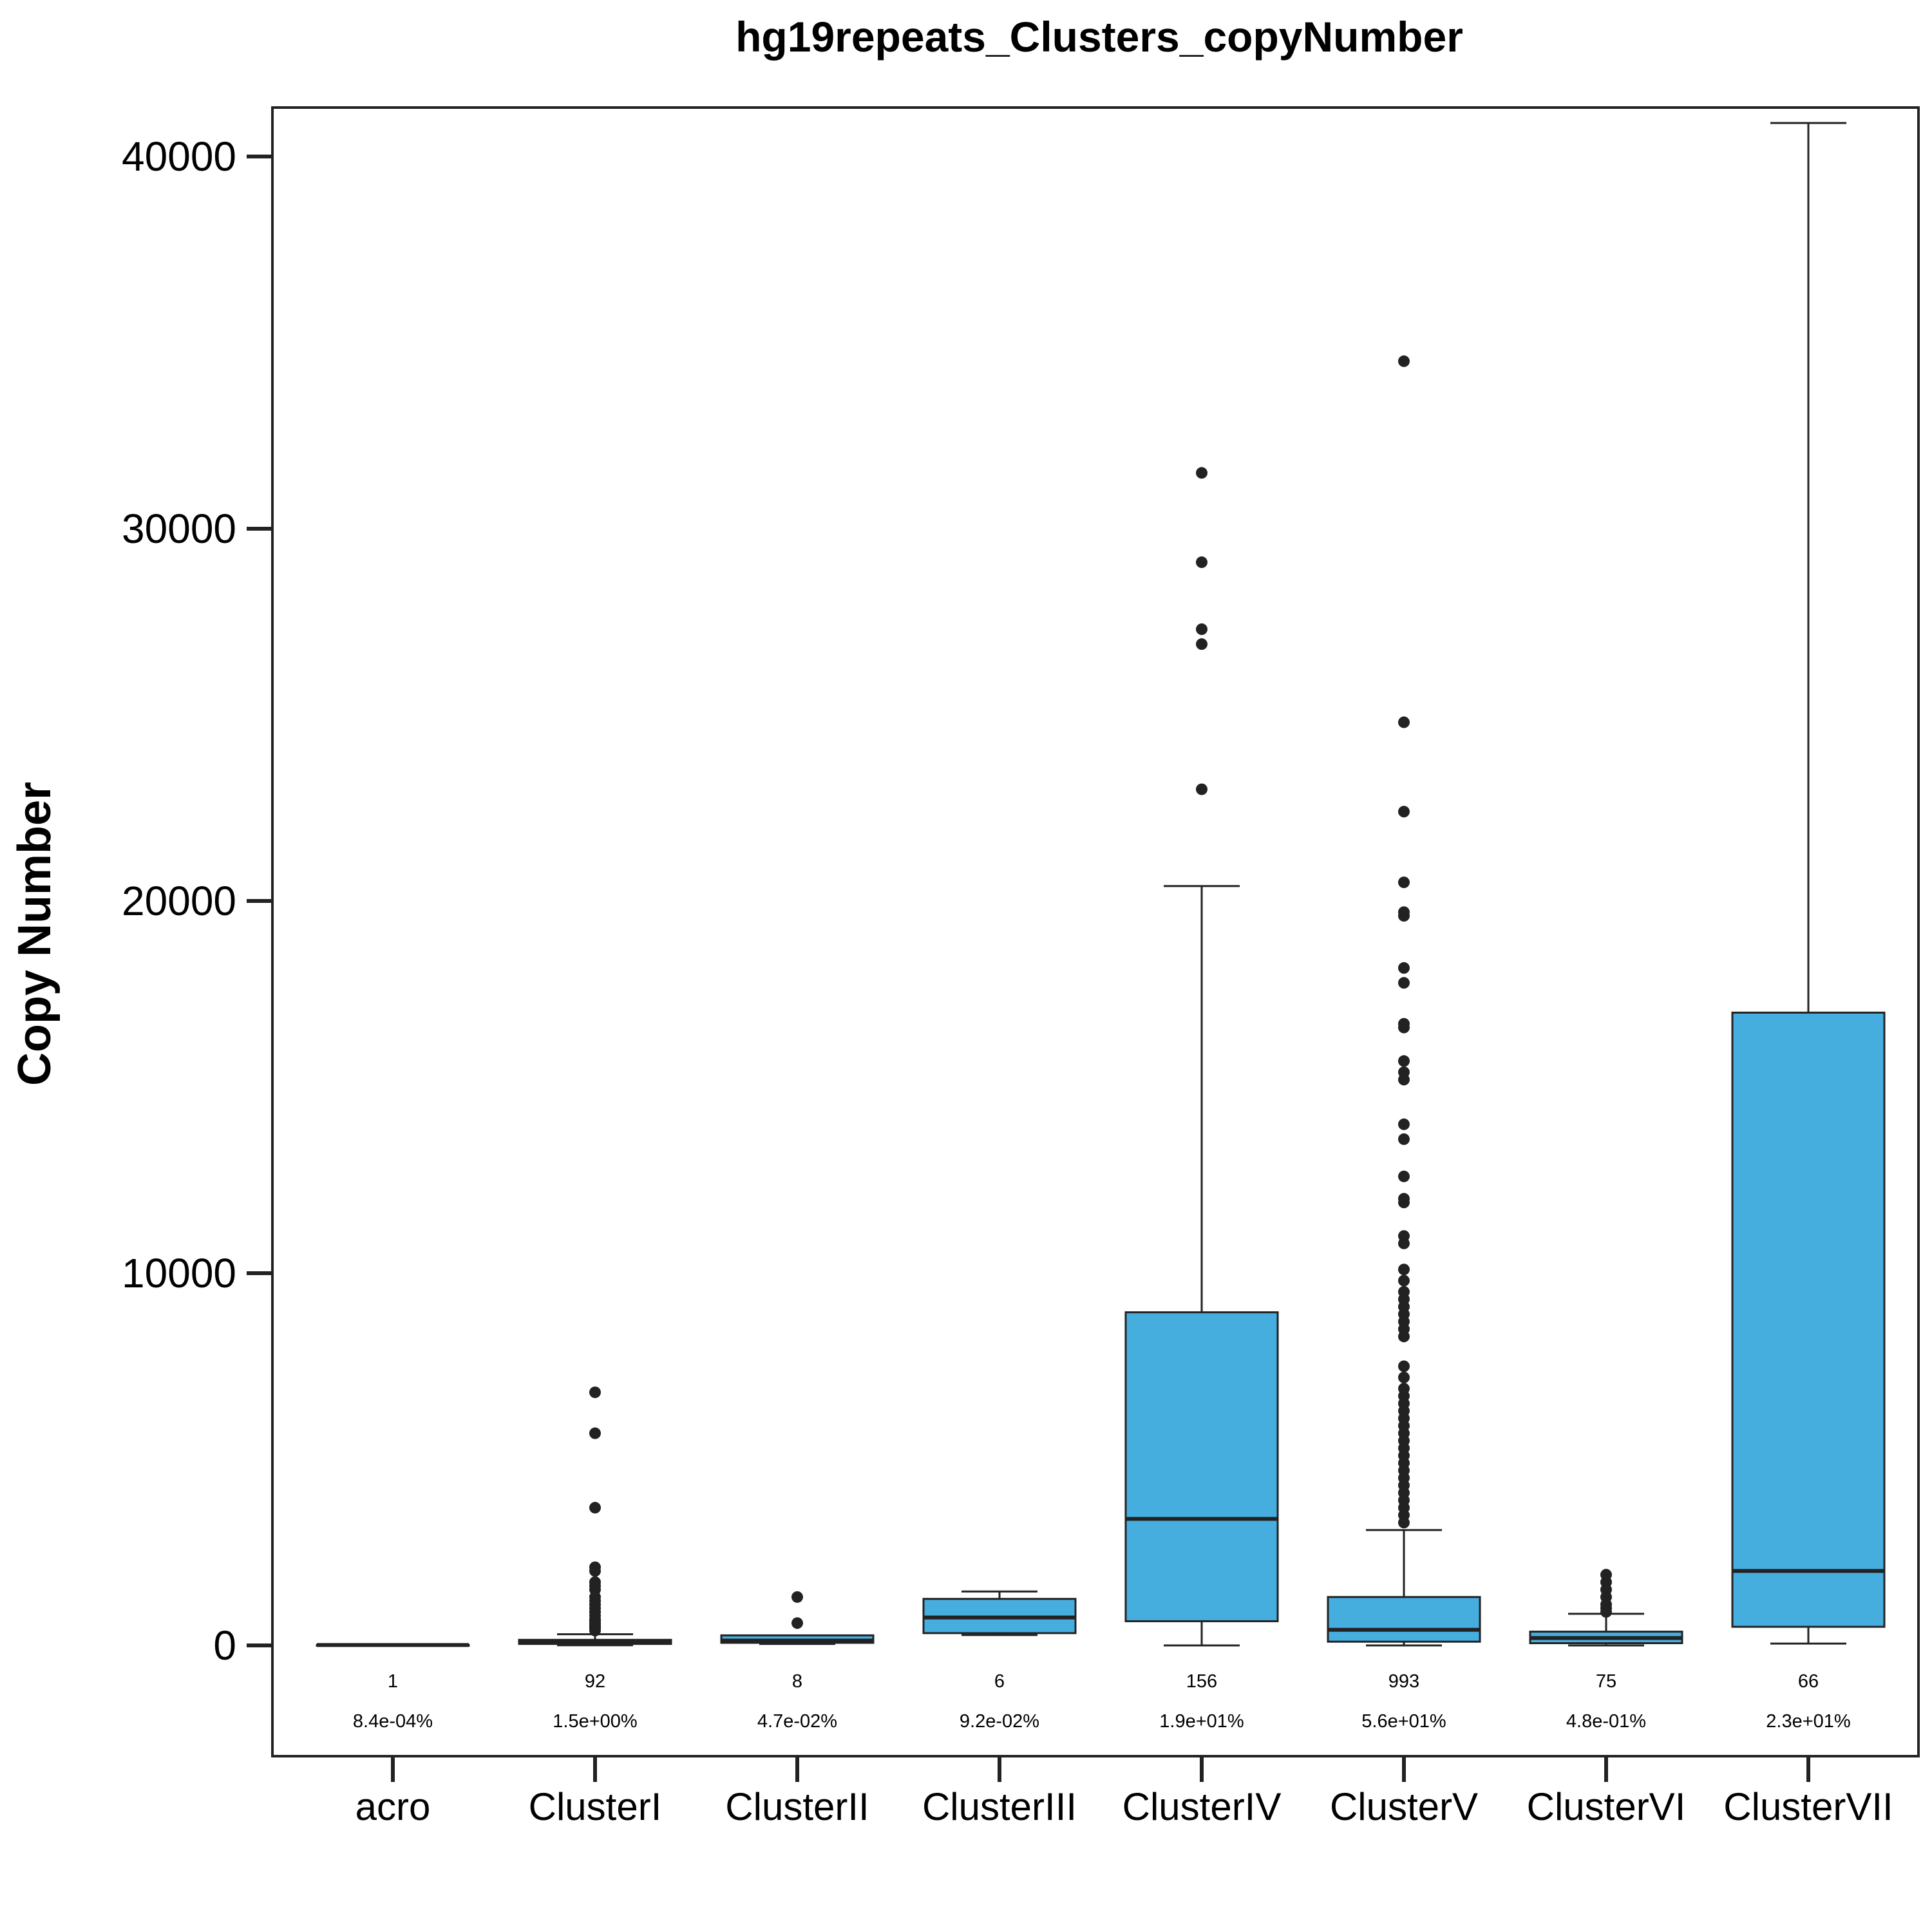 Image resolution: width=1932 pixels, height=1932 pixels. Describe the element at coordinates (1201, 1682) in the screenshot. I see `count-label: 156` at that location.